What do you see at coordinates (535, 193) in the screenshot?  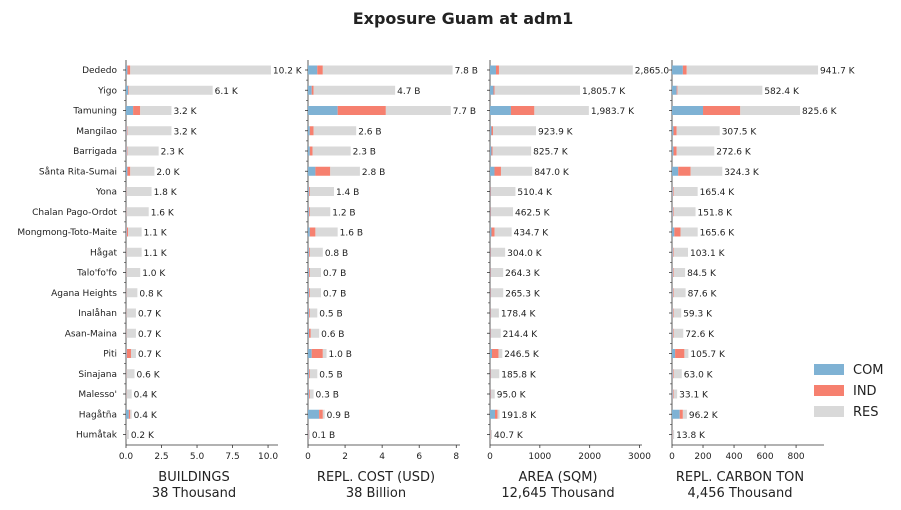 I see `data-label: 510.4 K` at bounding box center [535, 193].